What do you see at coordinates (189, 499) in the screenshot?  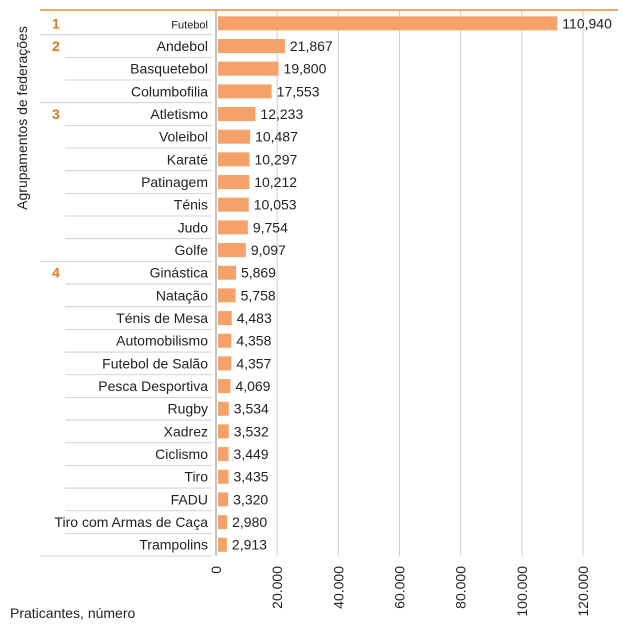 I see `category-label: FADU` at bounding box center [189, 499].